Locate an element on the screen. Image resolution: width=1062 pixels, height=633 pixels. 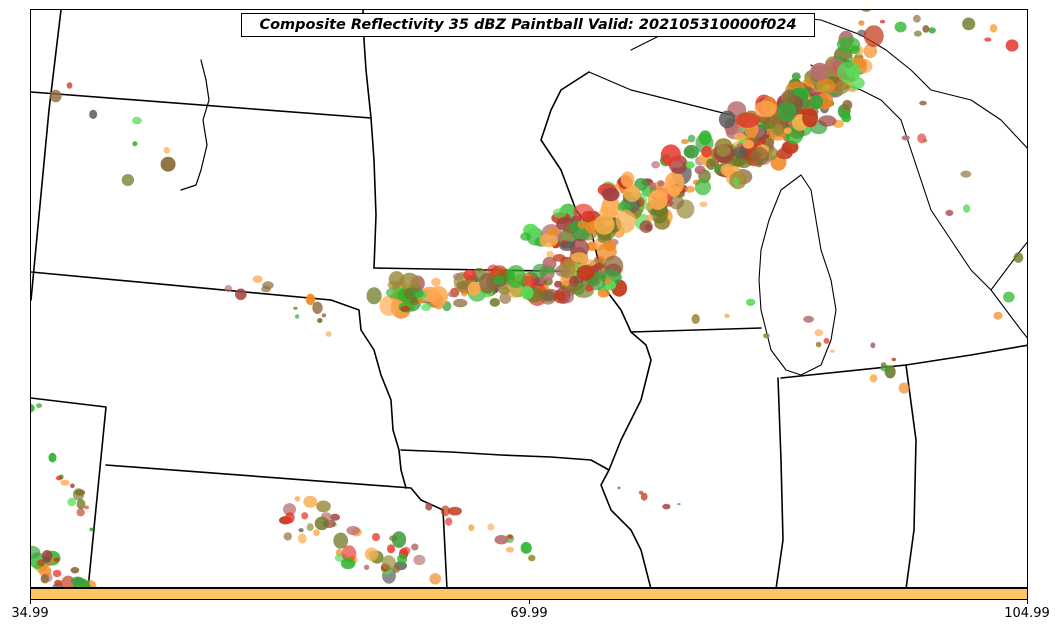
lake-huron-north is located at coordinates (978, 119).